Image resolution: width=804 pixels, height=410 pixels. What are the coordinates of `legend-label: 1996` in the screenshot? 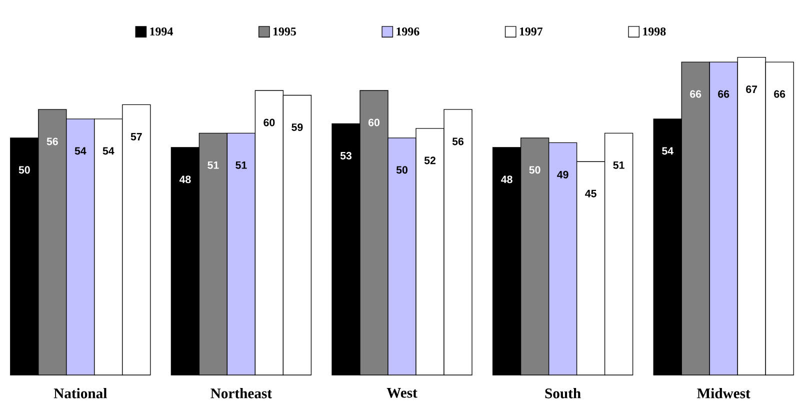 It's located at (408, 31).